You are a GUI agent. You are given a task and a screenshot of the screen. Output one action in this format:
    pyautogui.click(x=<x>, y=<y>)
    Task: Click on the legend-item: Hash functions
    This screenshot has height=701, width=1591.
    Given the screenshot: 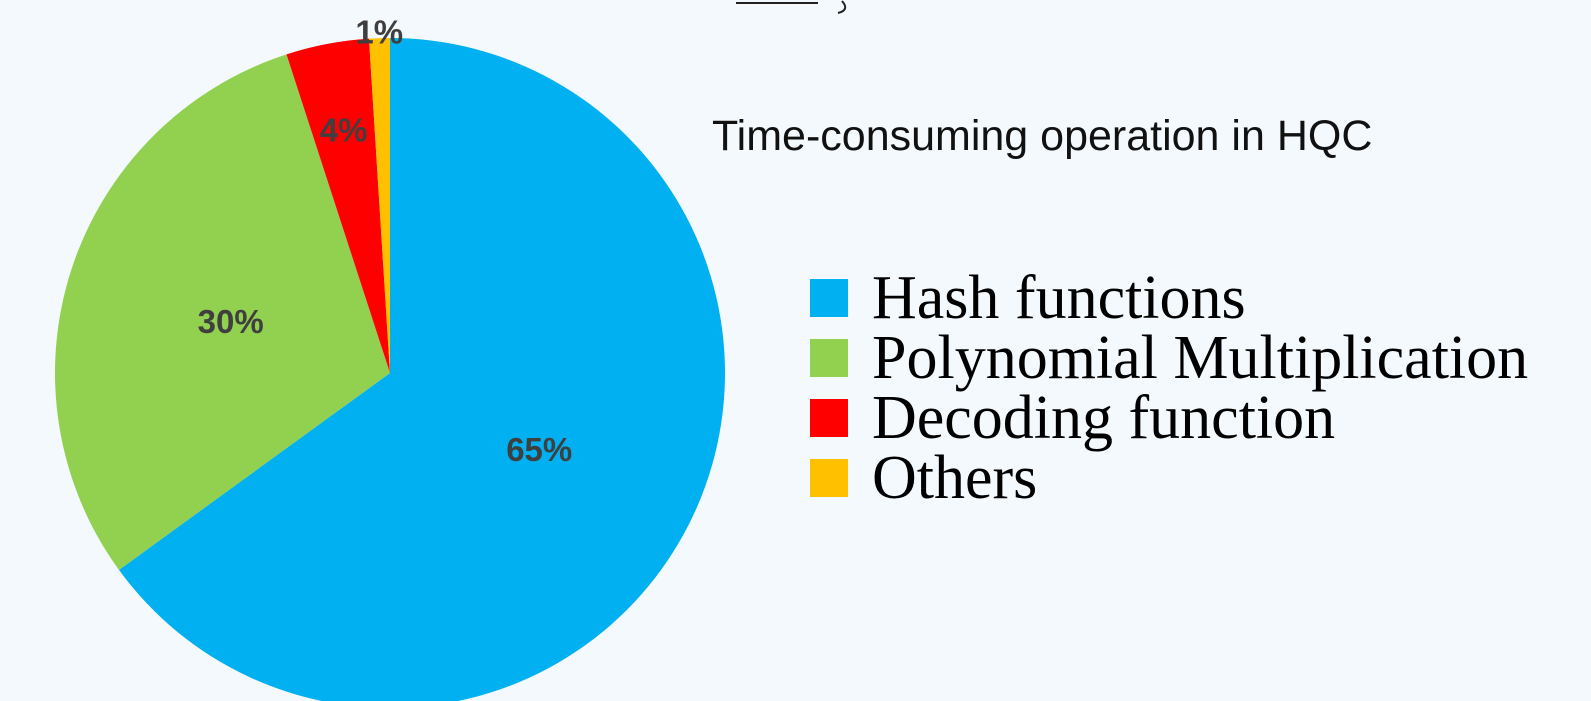 What is the action you would take?
    pyautogui.click(x=1169, y=298)
    